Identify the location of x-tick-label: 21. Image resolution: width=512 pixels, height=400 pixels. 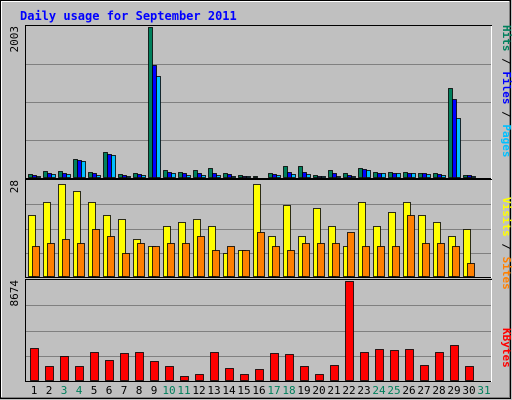
(333, 390).